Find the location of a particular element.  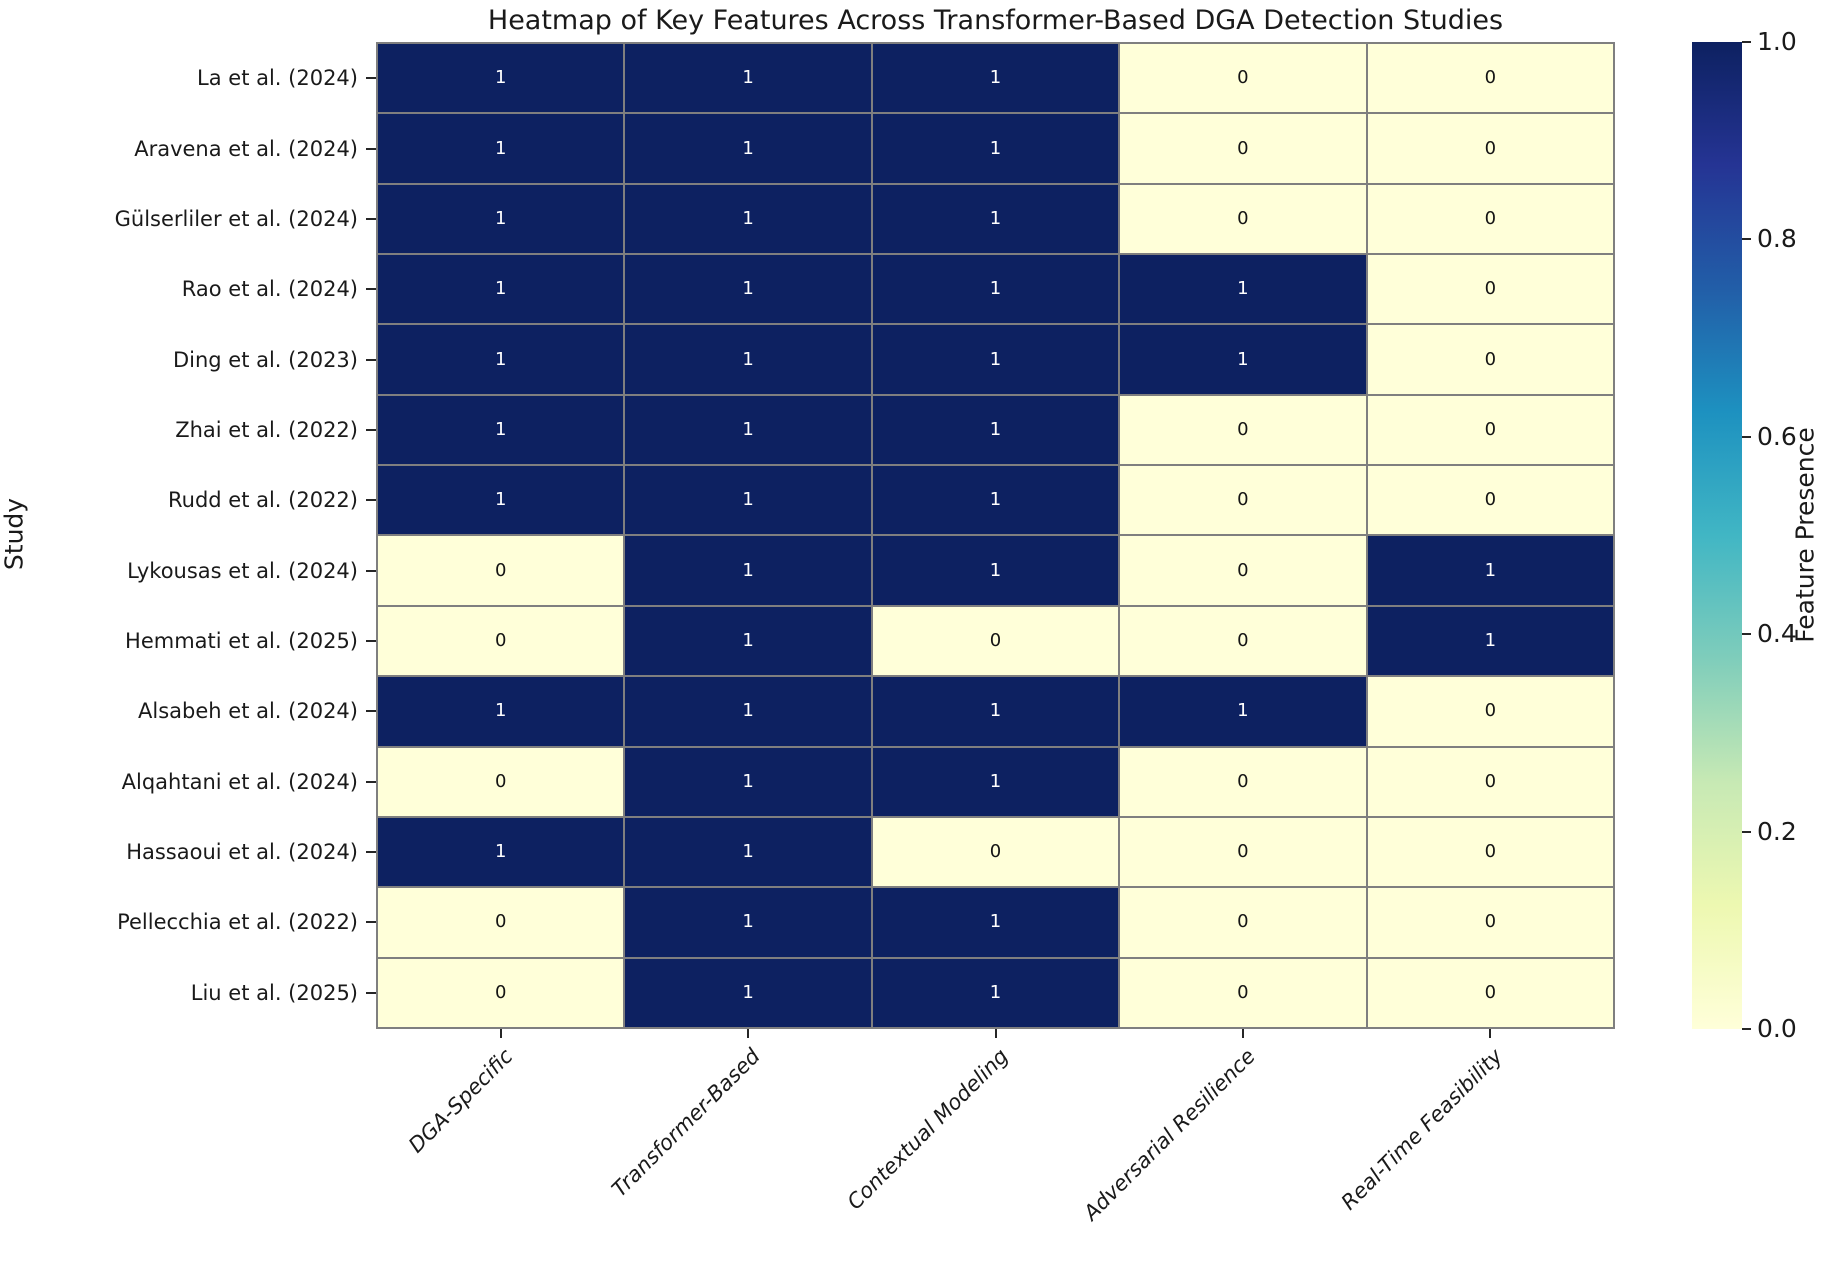

y-tick-label: Zhai et al. (2022) is located at coordinates (266, 429).